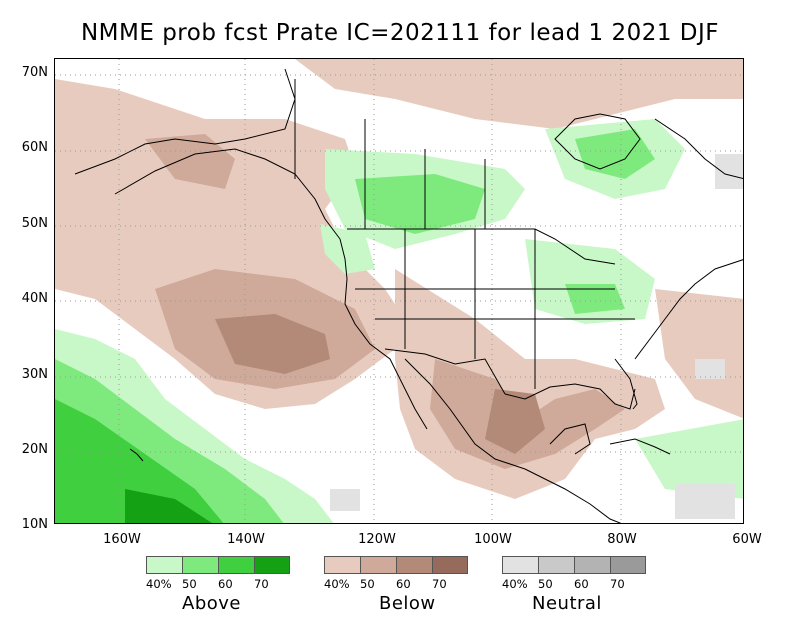 The height and width of the screenshot is (618, 800). Describe the element at coordinates (34, 72) in the screenshot. I see `lat-label-70n: 70N` at that location.